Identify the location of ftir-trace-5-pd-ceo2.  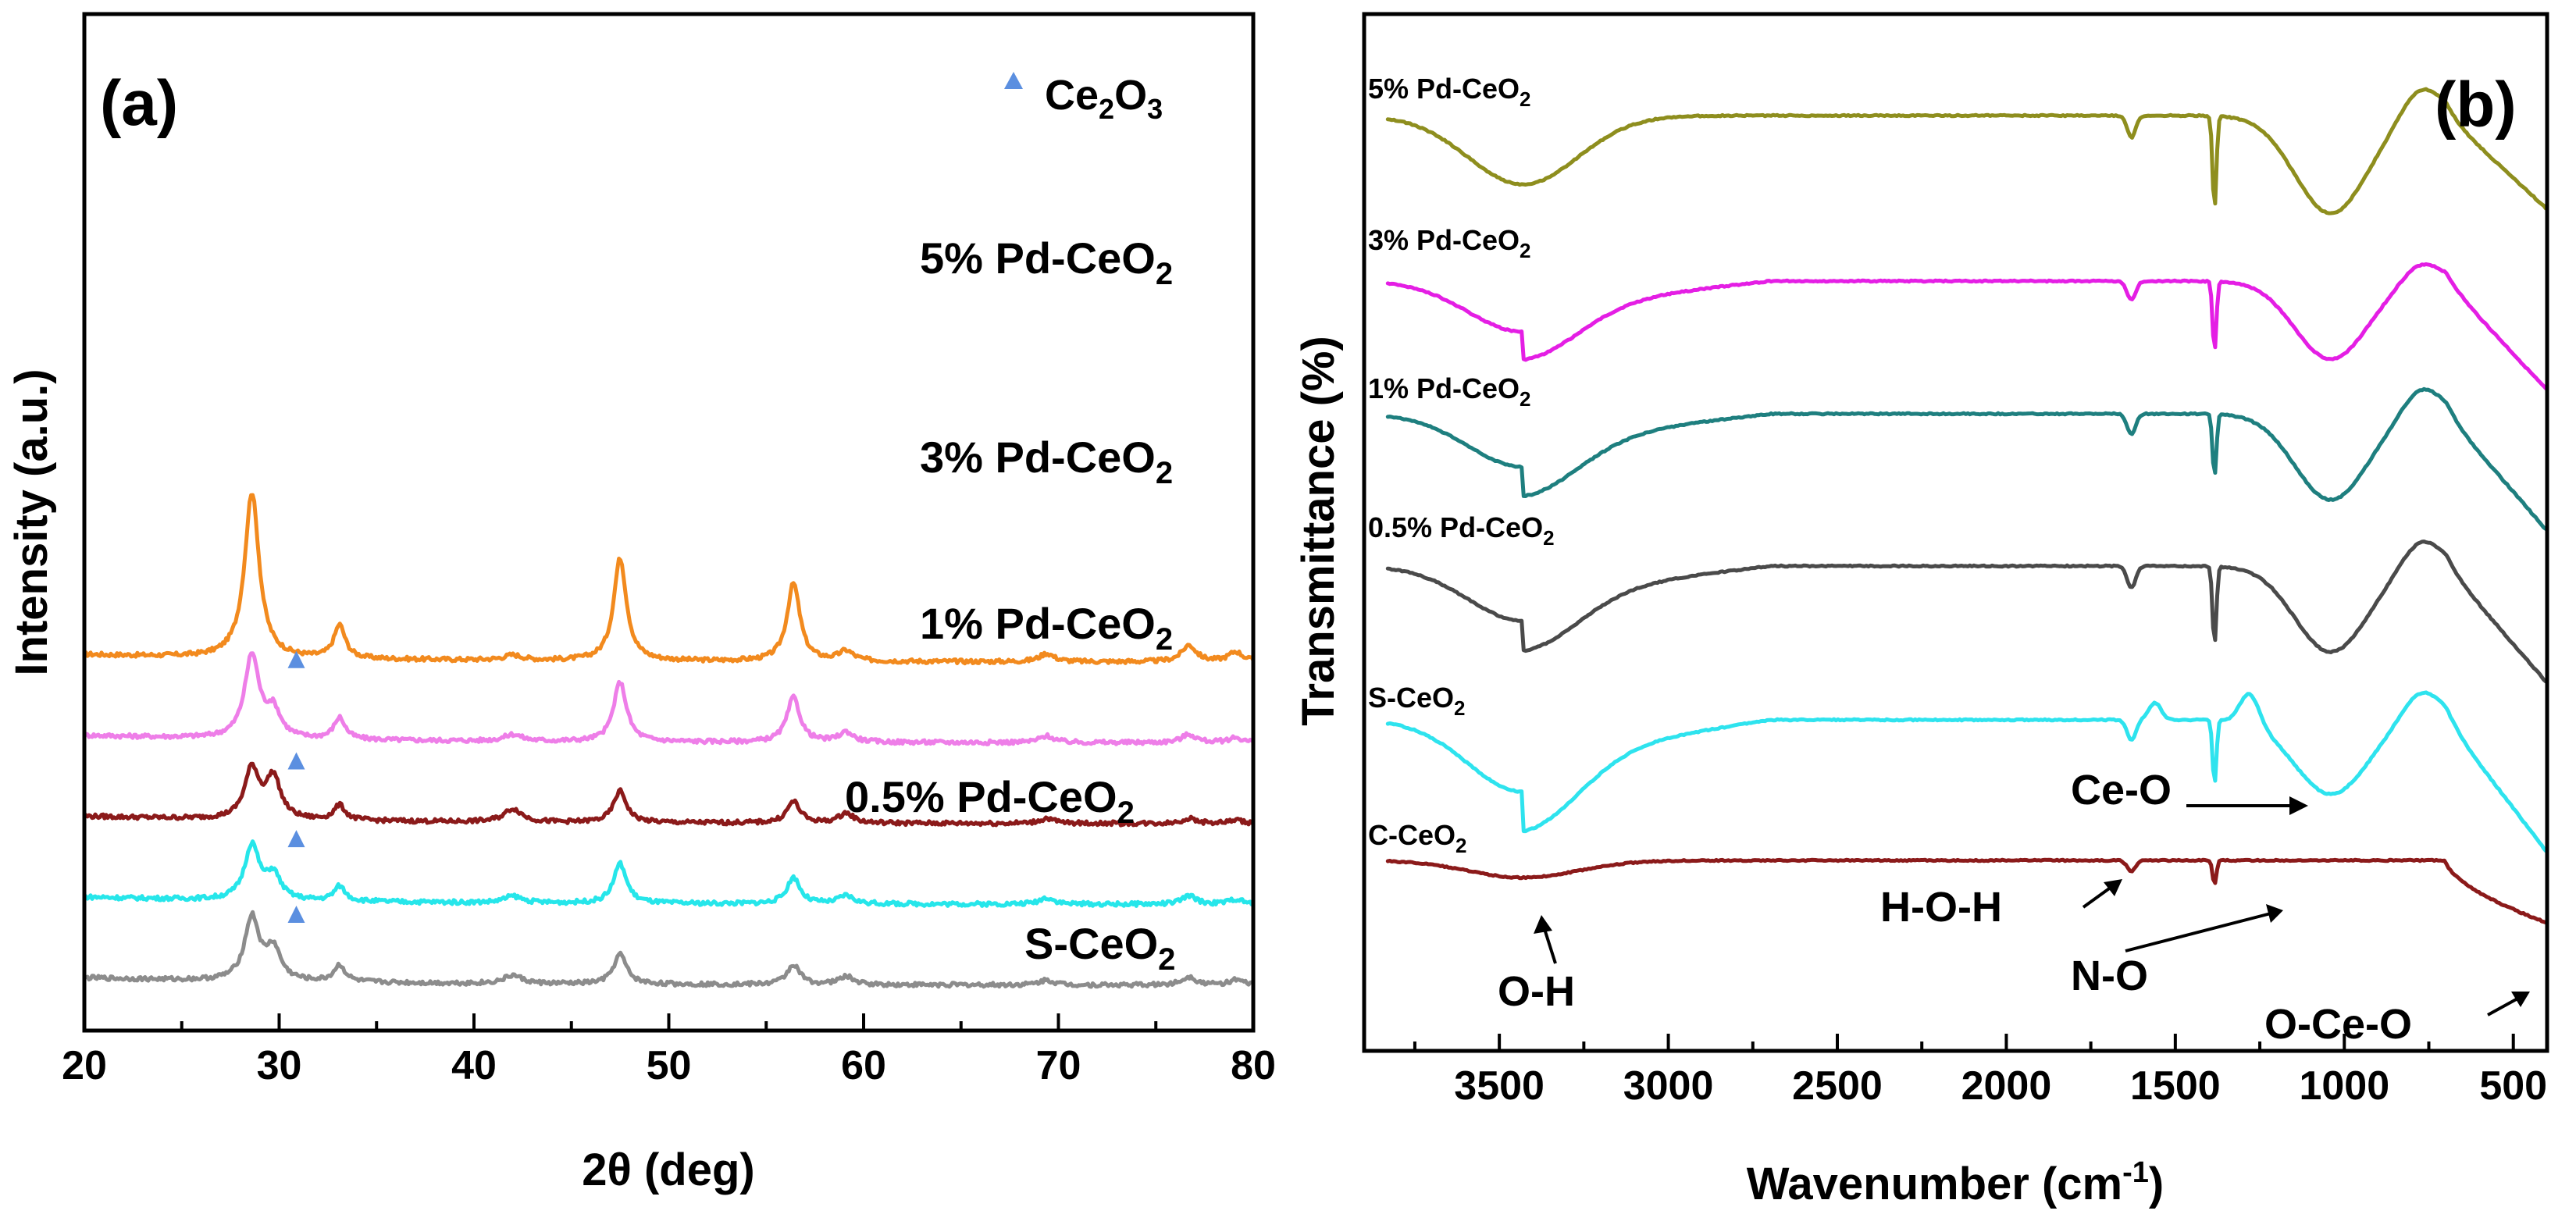
(1966, 151).